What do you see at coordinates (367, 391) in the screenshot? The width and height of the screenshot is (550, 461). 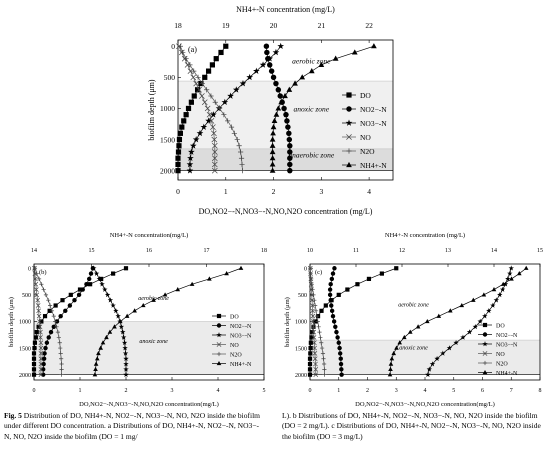 I see `x-bottom-tick-label: 2` at bounding box center [367, 391].